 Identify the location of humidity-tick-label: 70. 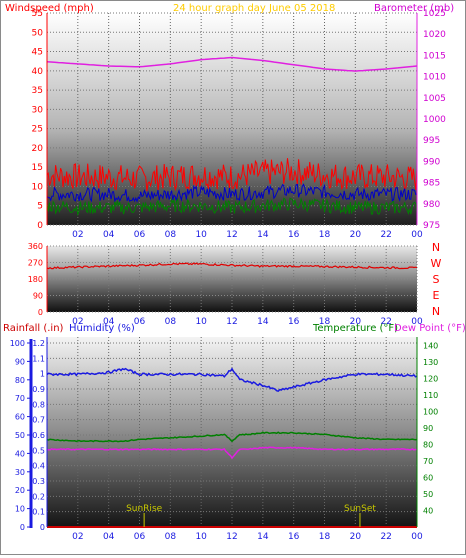
(20, 398).